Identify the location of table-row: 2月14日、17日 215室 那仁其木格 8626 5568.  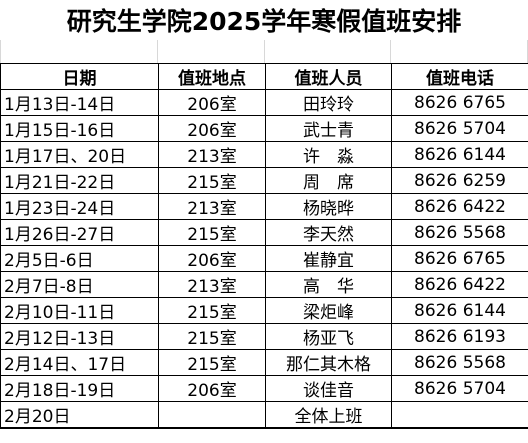
(264, 362).